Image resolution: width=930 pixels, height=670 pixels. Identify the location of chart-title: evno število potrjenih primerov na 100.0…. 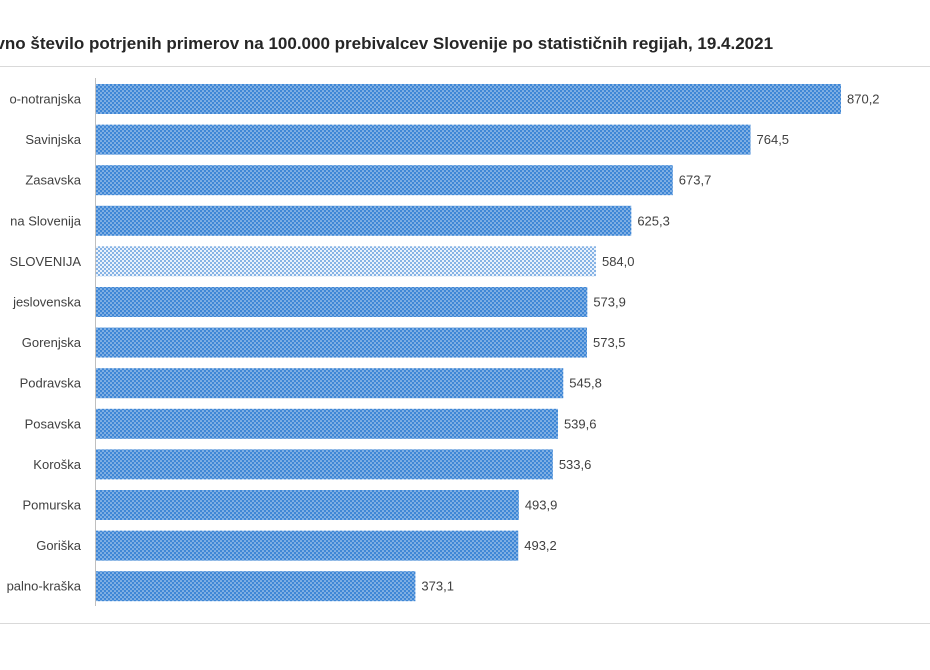
(387, 43).